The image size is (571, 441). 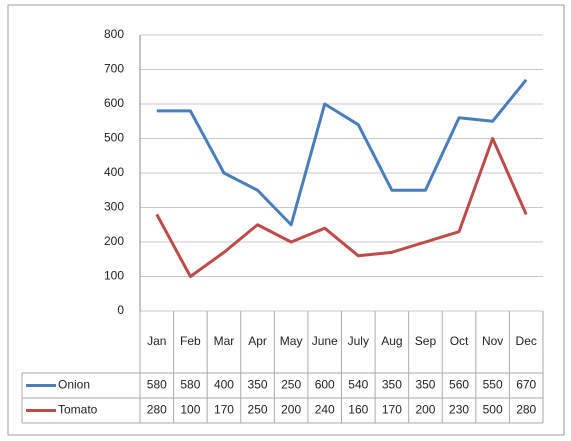 I want to click on x-tick-label: Sep, so click(x=426, y=341).